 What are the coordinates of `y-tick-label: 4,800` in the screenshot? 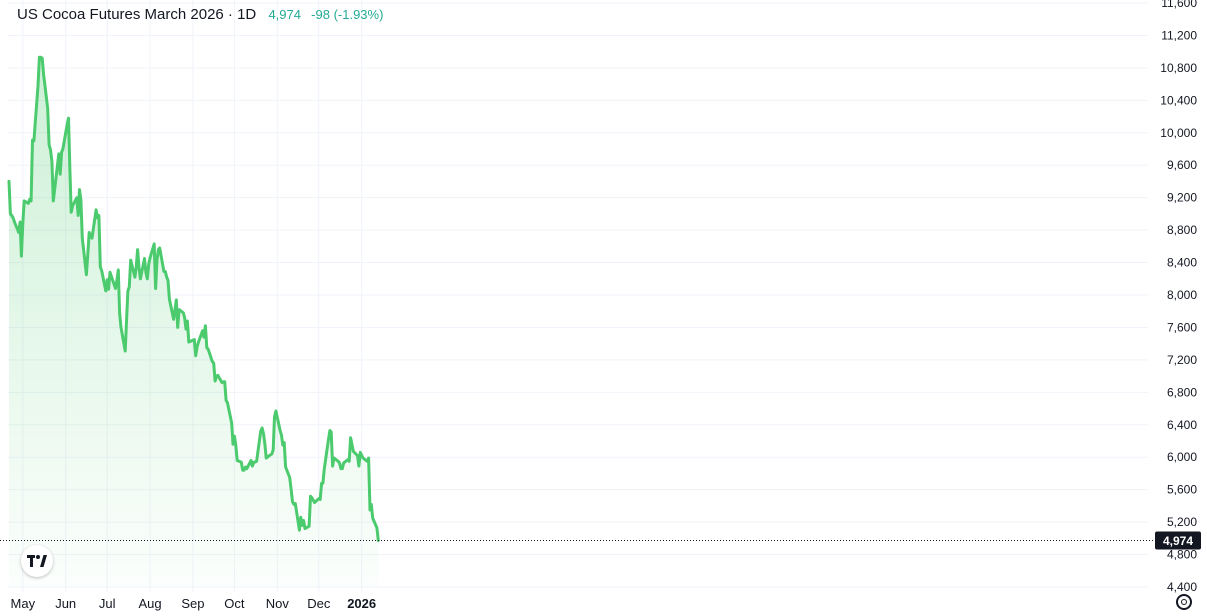 It's located at (1182, 555).